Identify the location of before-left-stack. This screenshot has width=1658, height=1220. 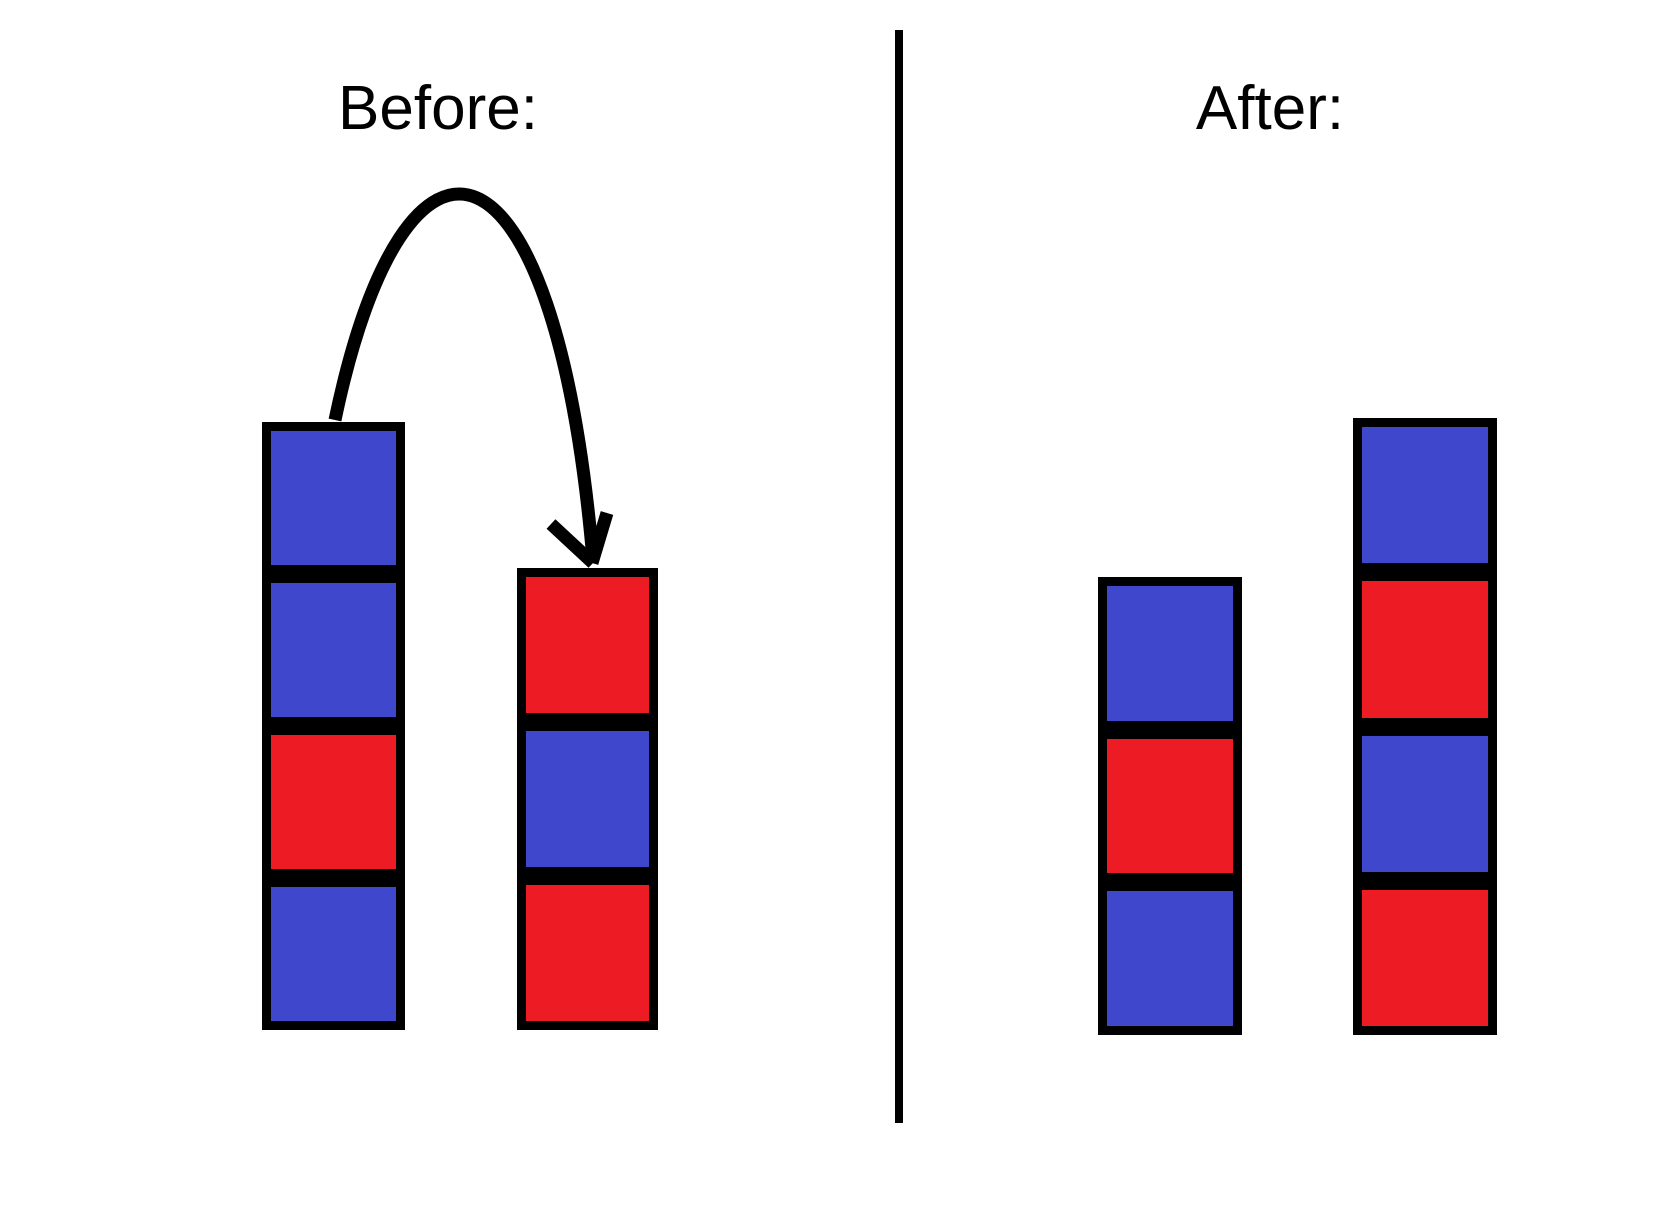
(333, 726).